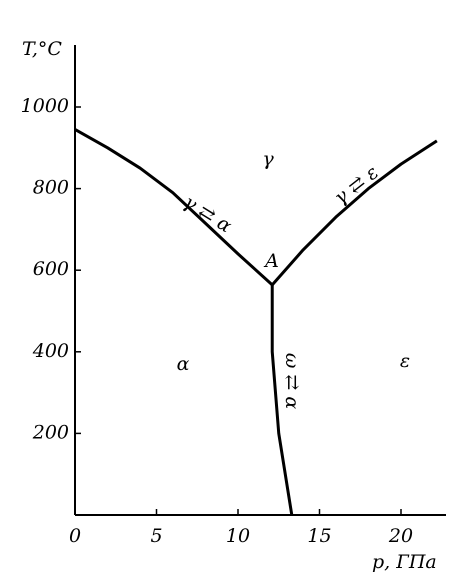  Describe the element at coordinates (75, 536) in the screenshot. I see `x-tick-label: 0` at that location.